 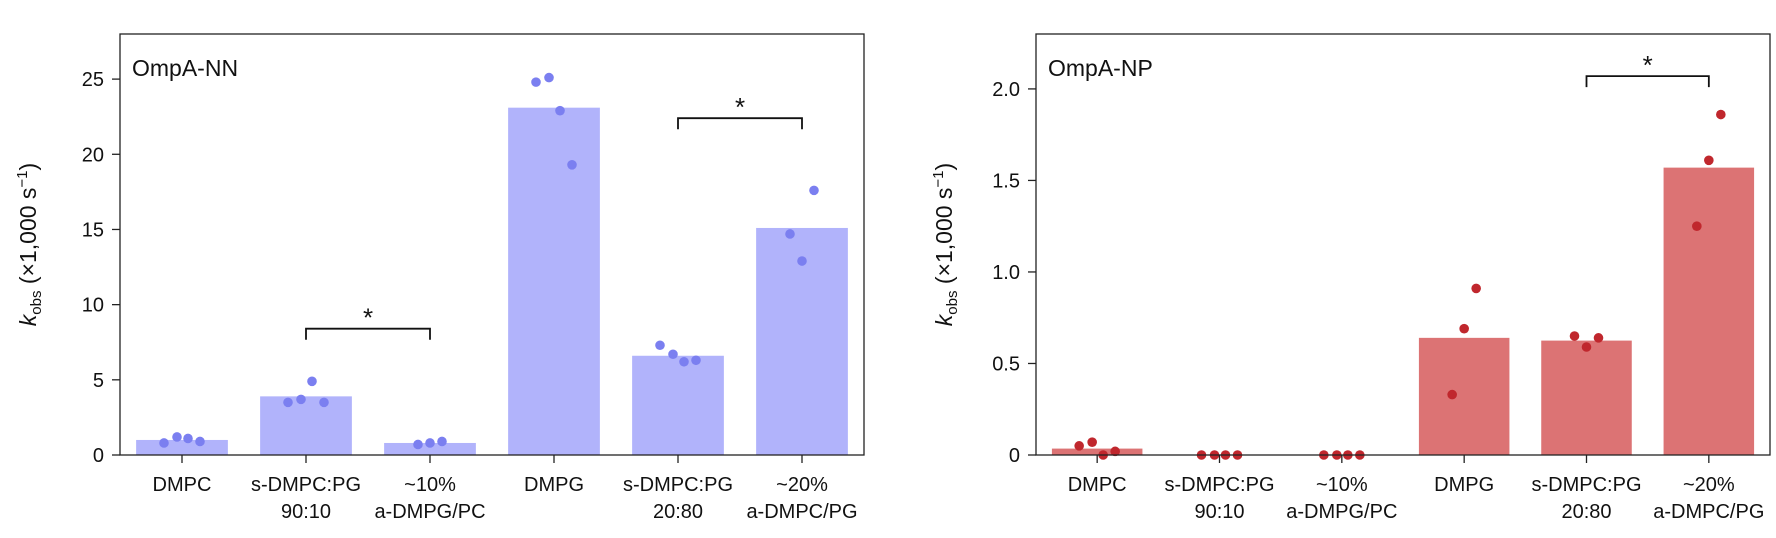 I want to click on y-tick-label: 20, so click(x=93, y=155).